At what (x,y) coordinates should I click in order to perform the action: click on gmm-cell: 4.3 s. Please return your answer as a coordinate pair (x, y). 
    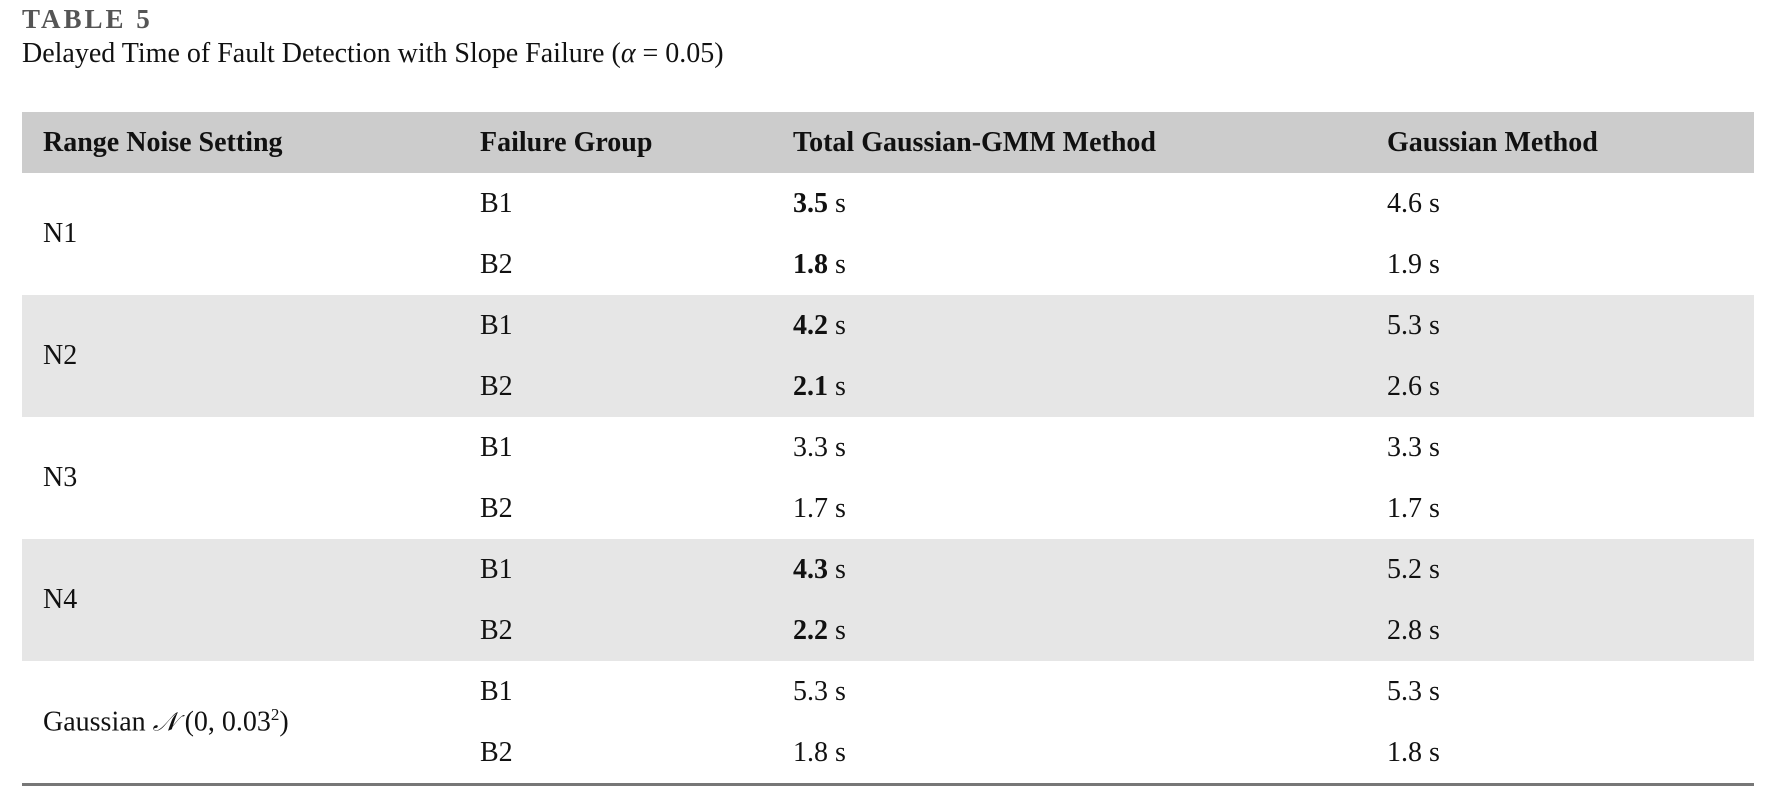
    Looking at the image, I should click on (1070, 569).